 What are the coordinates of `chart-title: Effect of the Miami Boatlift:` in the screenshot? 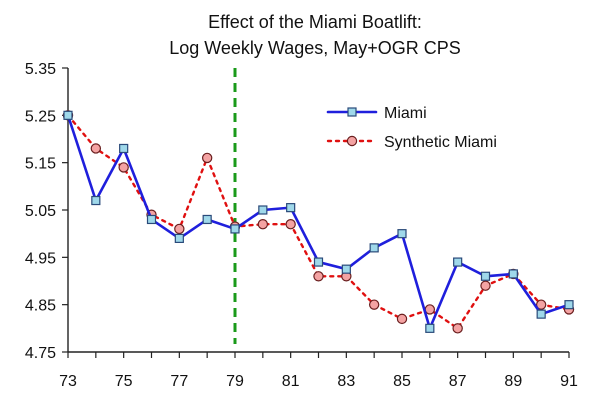 It's located at (315, 22).